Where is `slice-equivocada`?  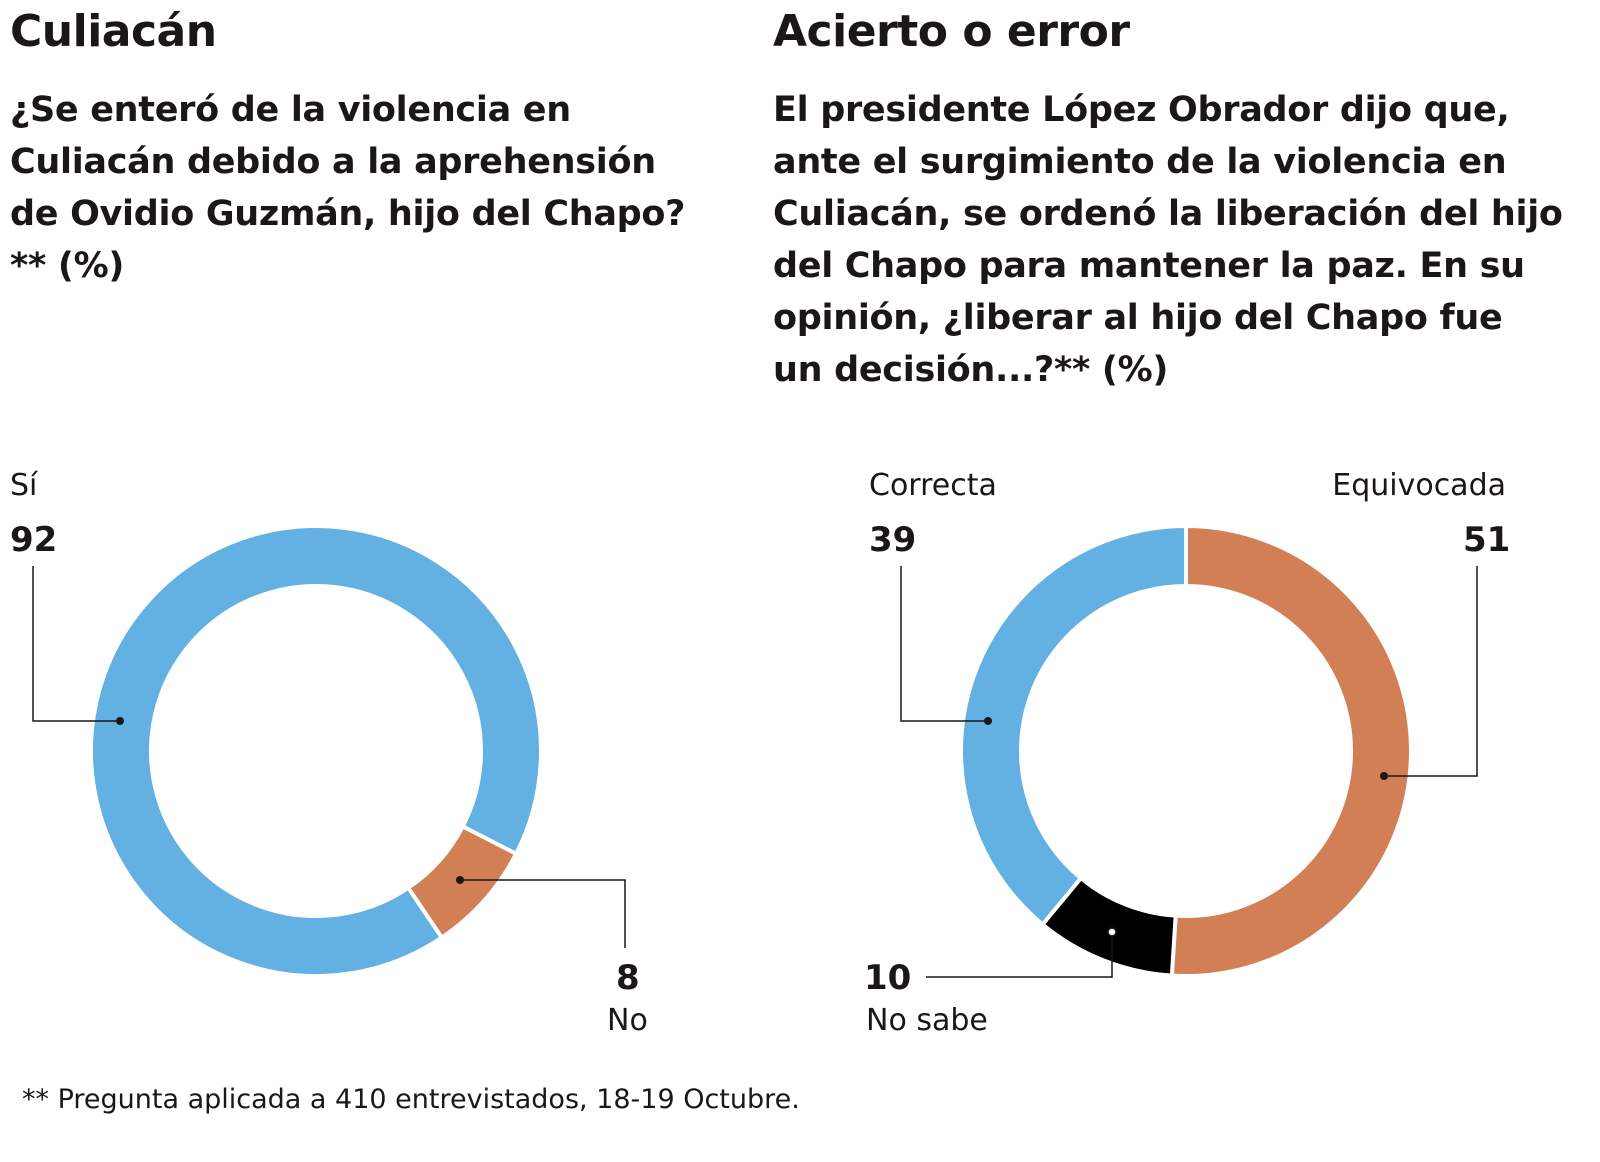
slice-equivocada is located at coordinates (1291, 750).